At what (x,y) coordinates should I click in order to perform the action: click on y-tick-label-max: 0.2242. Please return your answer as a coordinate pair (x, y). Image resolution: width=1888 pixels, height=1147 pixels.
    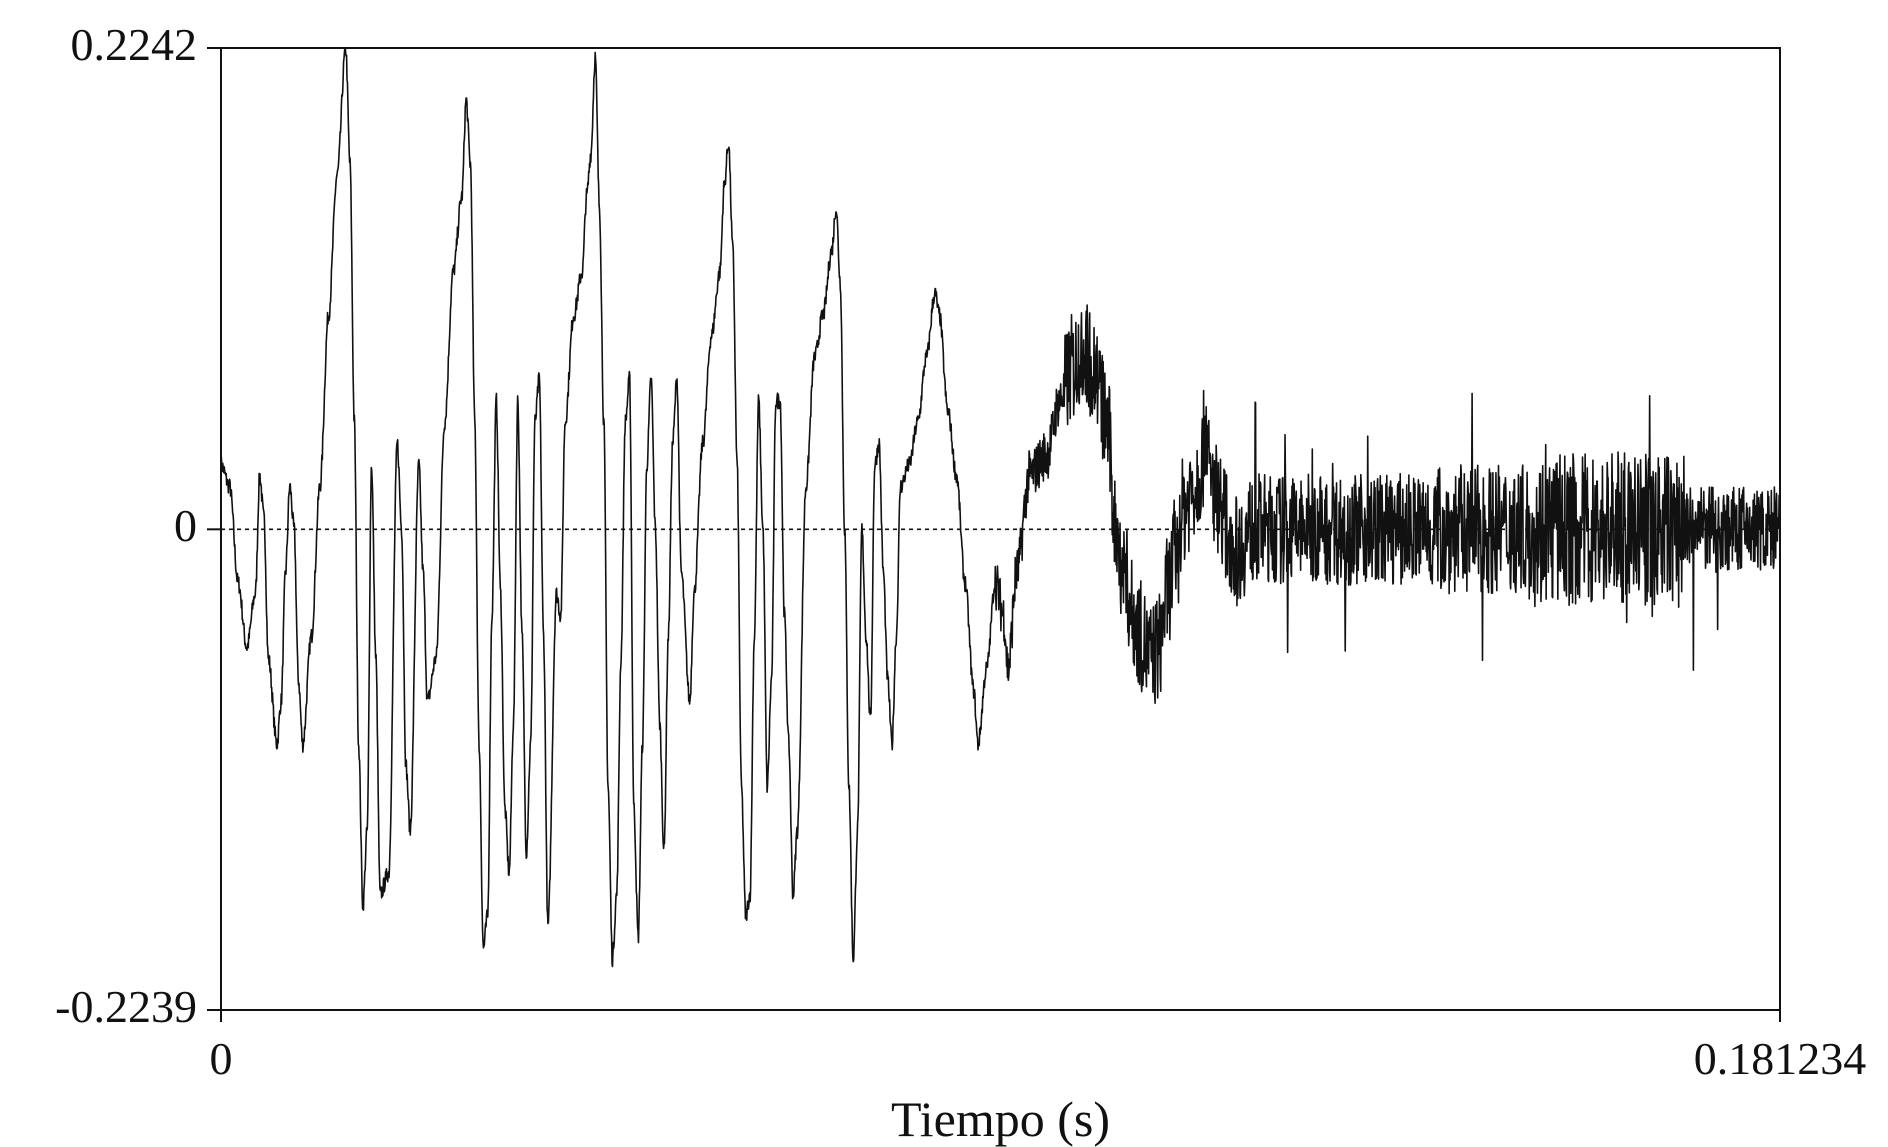
    Looking at the image, I should click on (134, 44).